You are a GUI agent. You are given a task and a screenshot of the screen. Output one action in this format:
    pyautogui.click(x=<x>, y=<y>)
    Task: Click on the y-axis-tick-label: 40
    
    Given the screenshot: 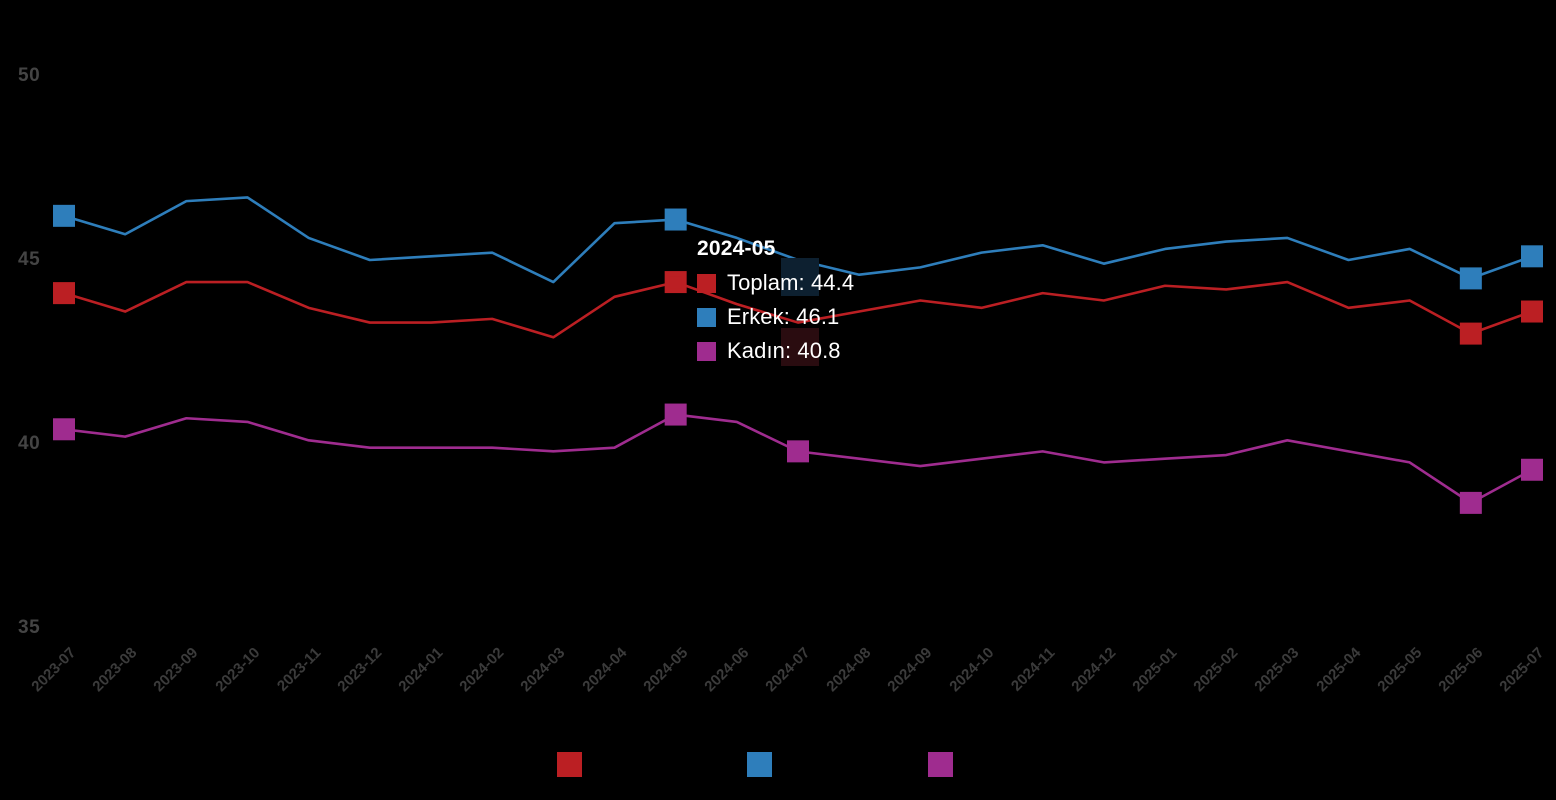 What is the action you would take?
    pyautogui.click(x=29, y=443)
    